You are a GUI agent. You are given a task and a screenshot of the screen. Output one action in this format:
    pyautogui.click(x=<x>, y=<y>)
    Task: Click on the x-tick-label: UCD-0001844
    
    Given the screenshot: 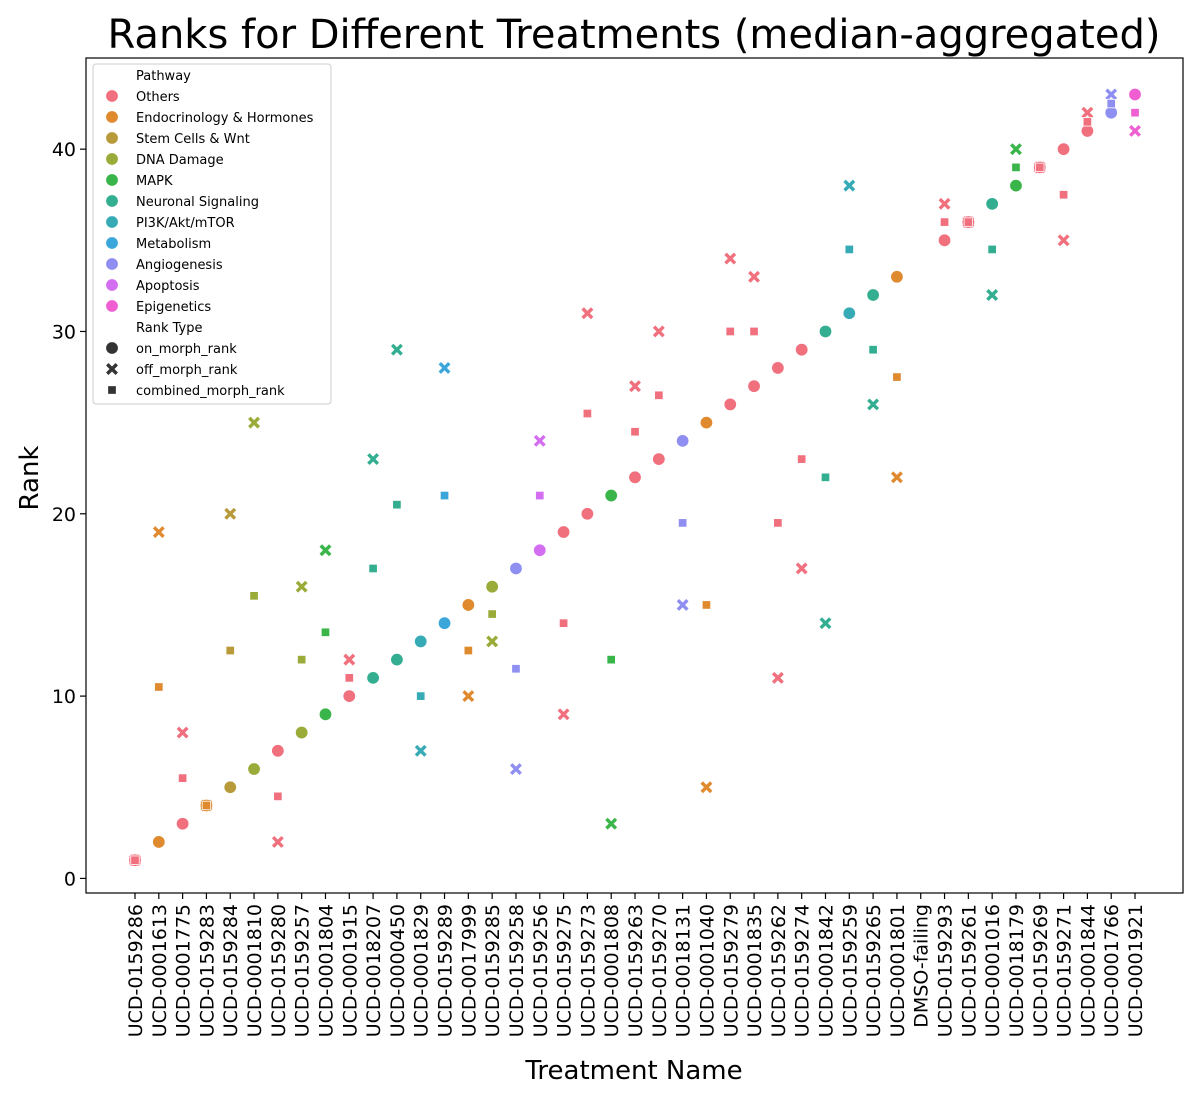 What is the action you would take?
    pyautogui.click(x=1088, y=970)
    